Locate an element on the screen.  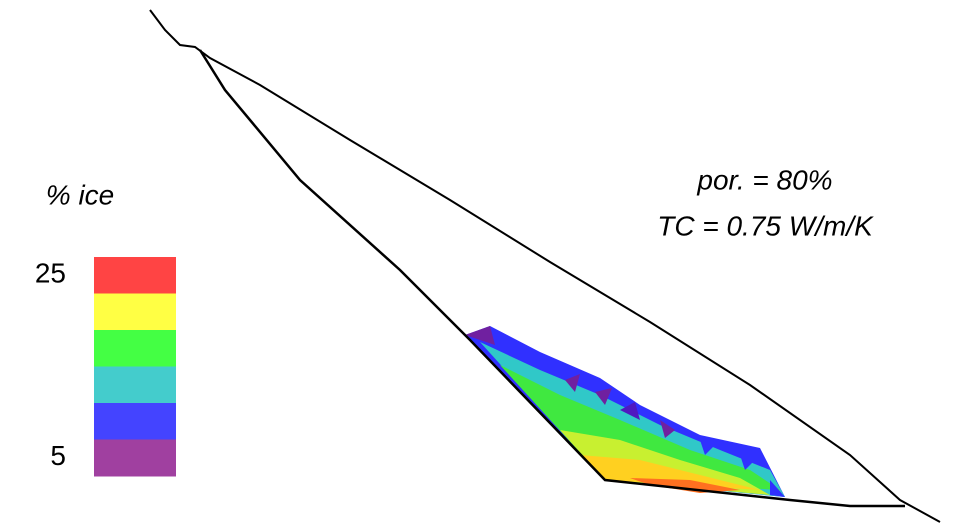
colorbar-tick-label: 5 is located at coordinates (58, 455).